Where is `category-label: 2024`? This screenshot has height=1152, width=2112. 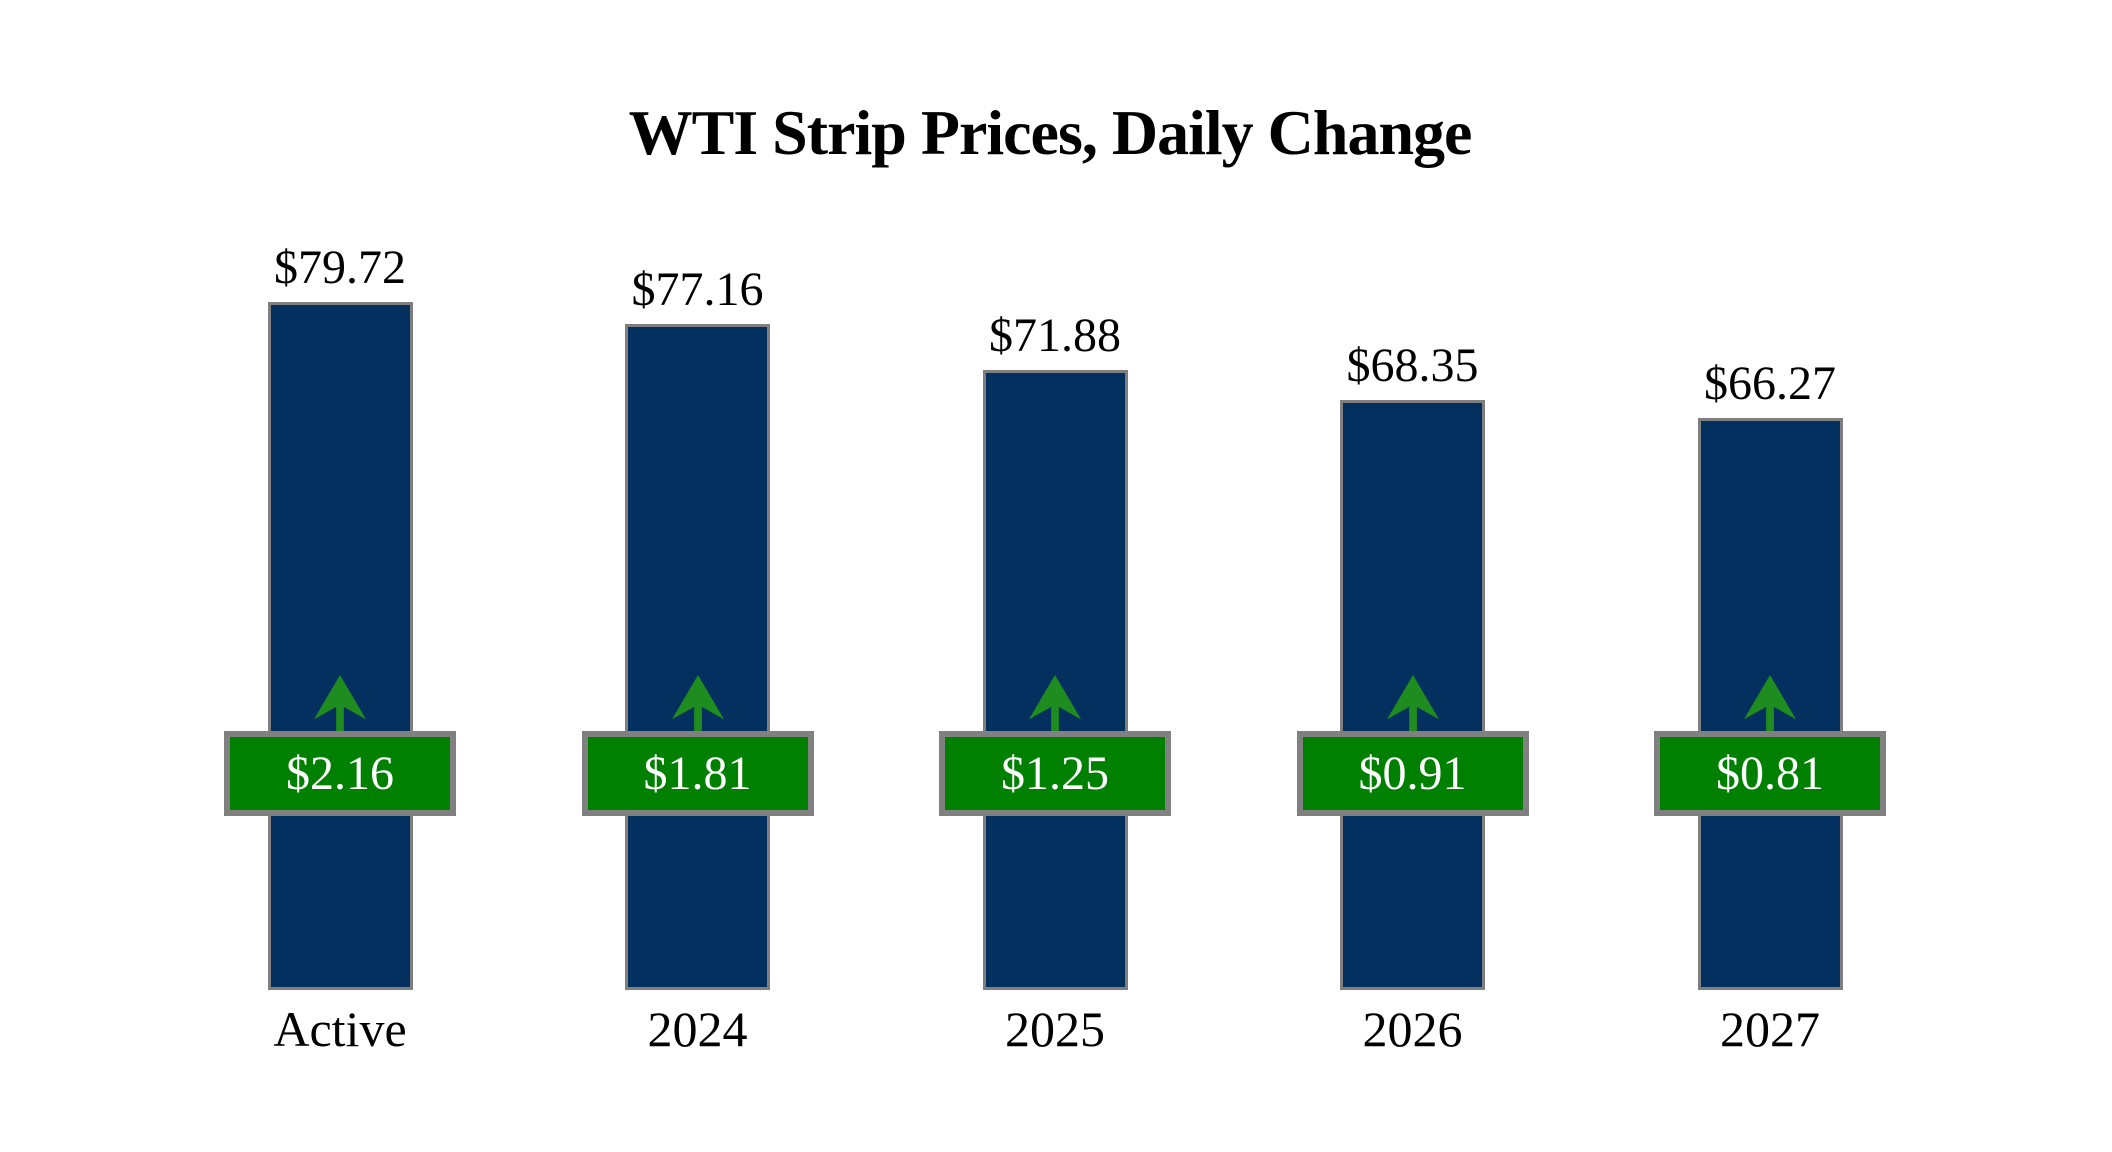 category-label: 2024 is located at coordinates (697, 1029).